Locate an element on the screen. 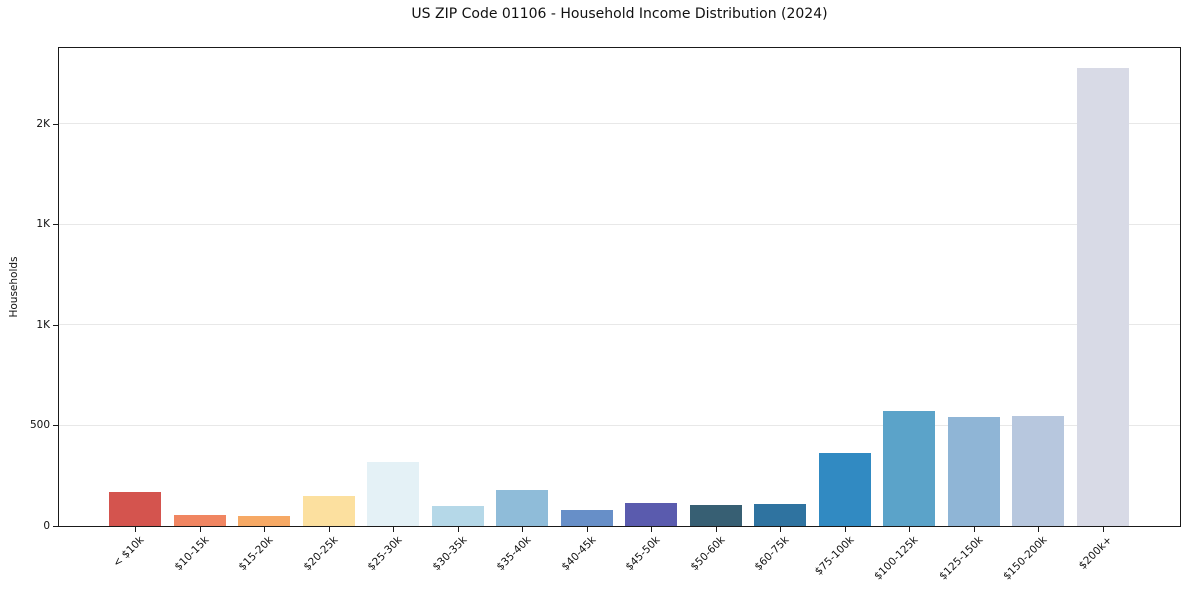  gridline-y-2000 is located at coordinates (619, 124).